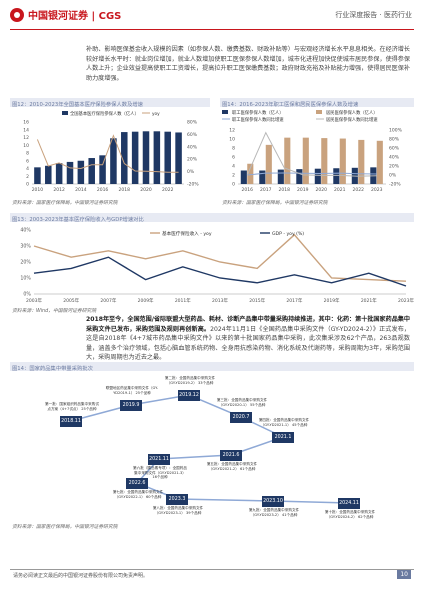 The height and width of the screenshot is (600, 424). What do you see at coordinates (17, 14) in the screenshot?
I see `logo-icon` at bounding box center [17, 14].